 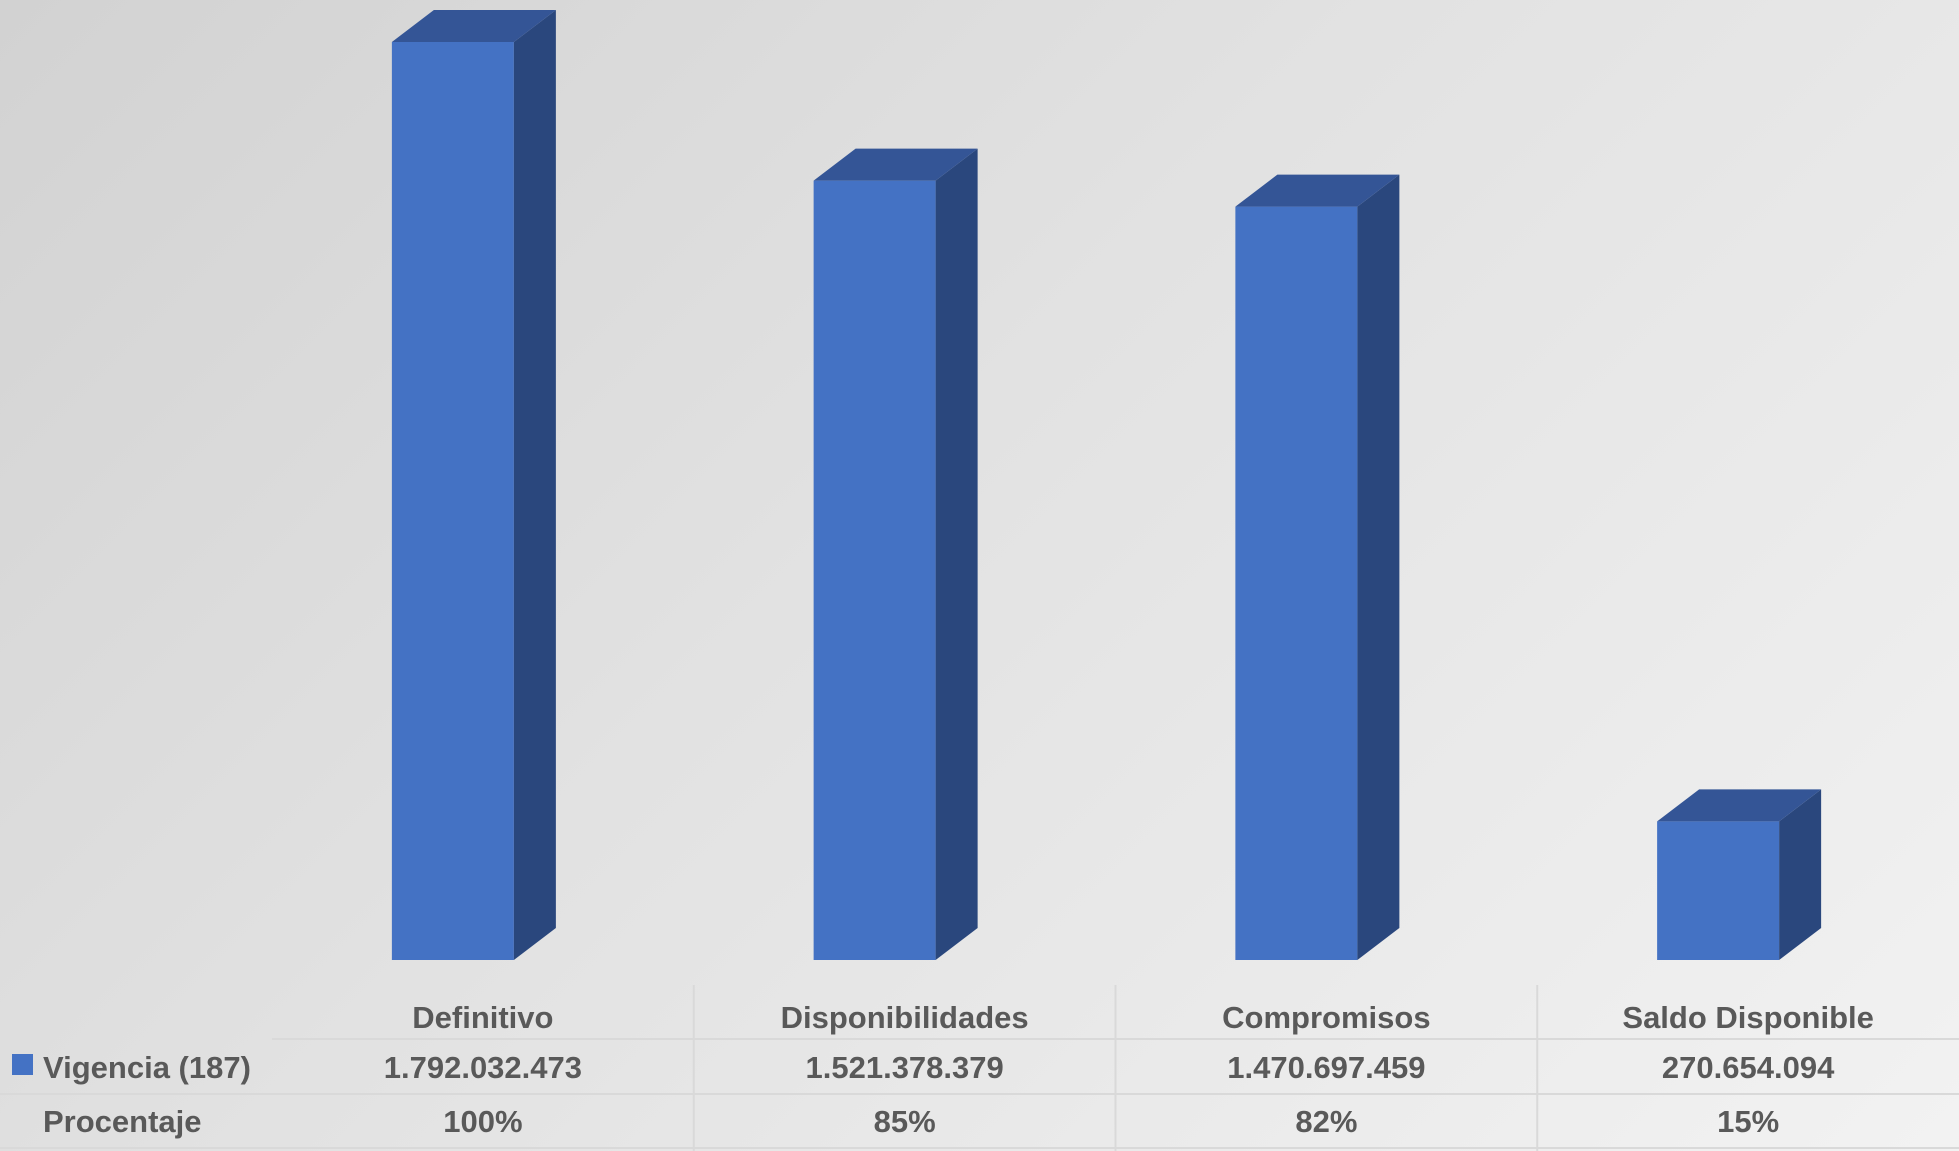 I want to click on category-label: Definitivo, so click(x=482, y=1017).